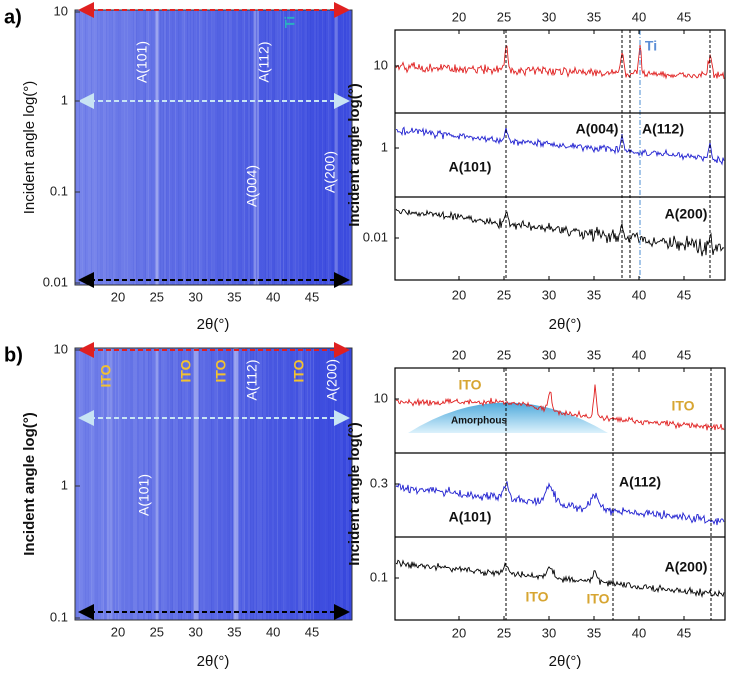  I want to click on amorphous-hump, so click(508, 417).